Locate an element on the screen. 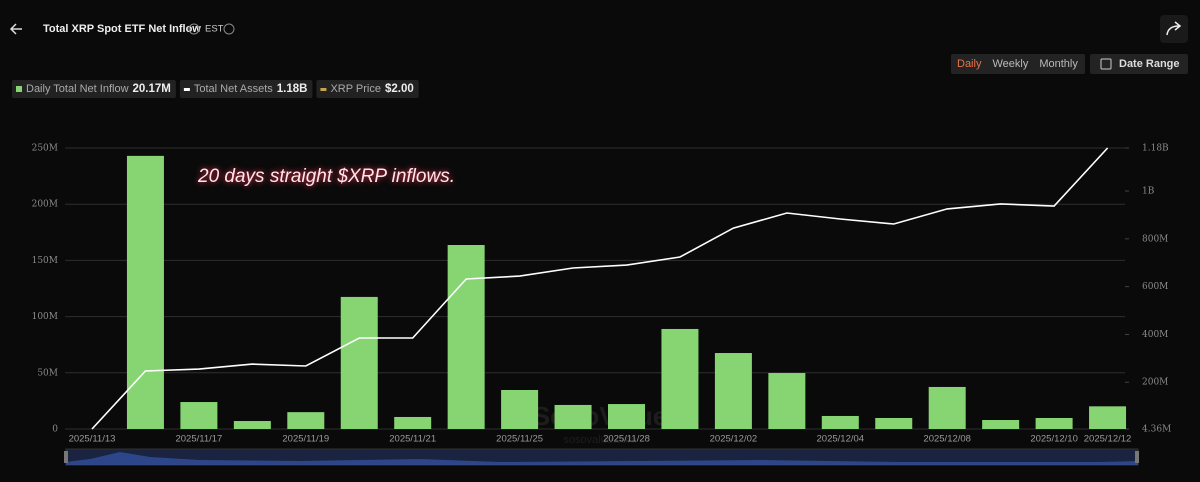 The height and width of the screenshot is (482, 1200). tab: Daily is located at coordinates (969, 64).